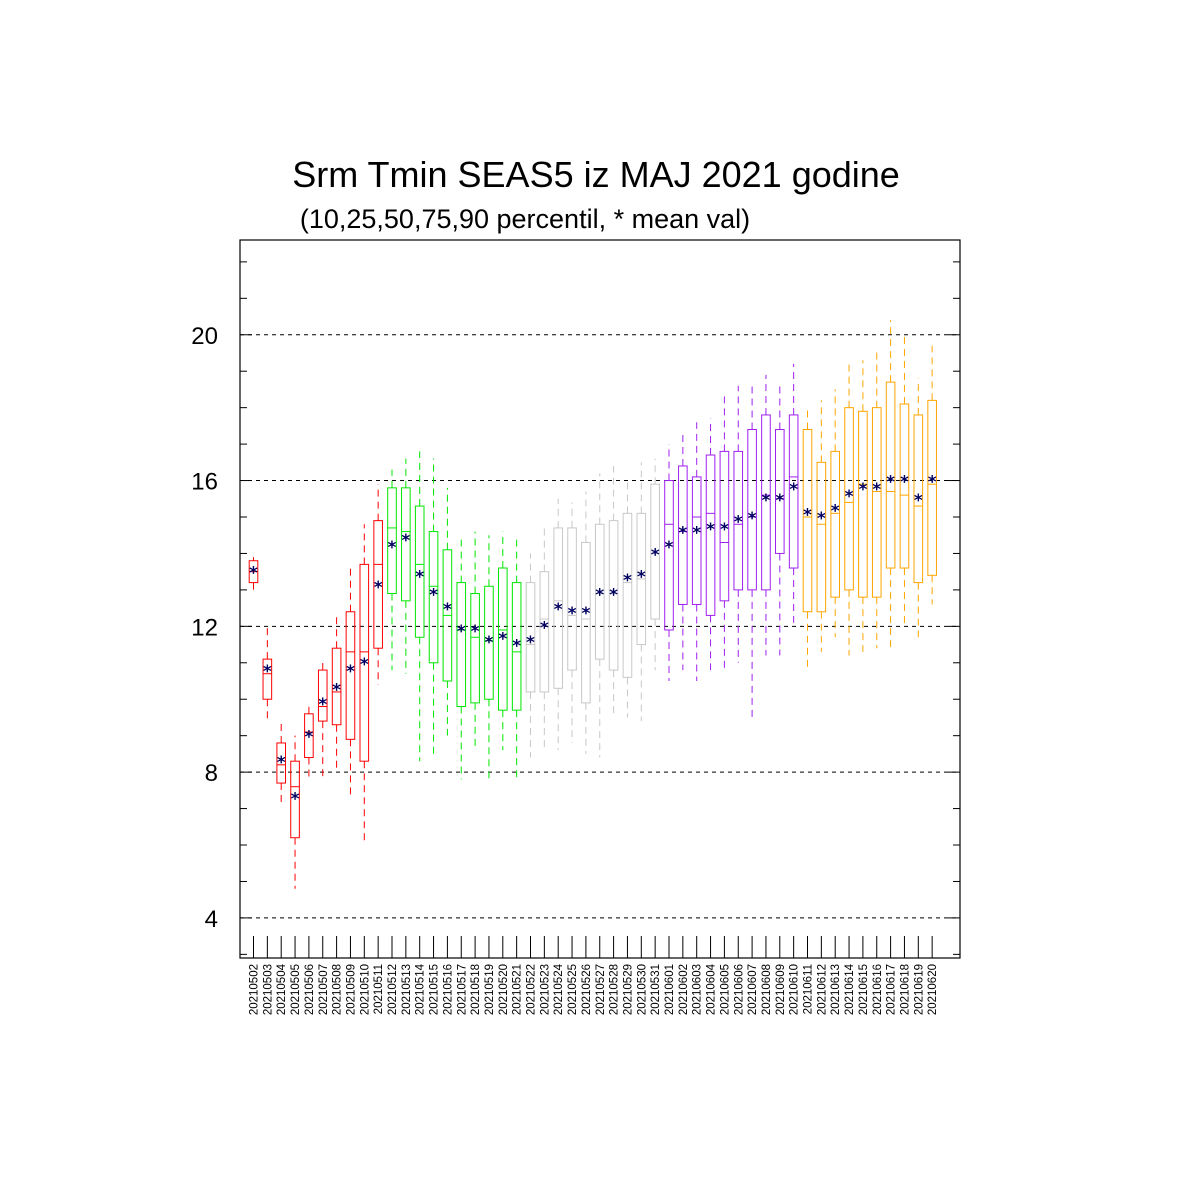 This screenshot has width=1200, height=1200. I want to click on x-tick-label: 20210515, so click(435, 989).